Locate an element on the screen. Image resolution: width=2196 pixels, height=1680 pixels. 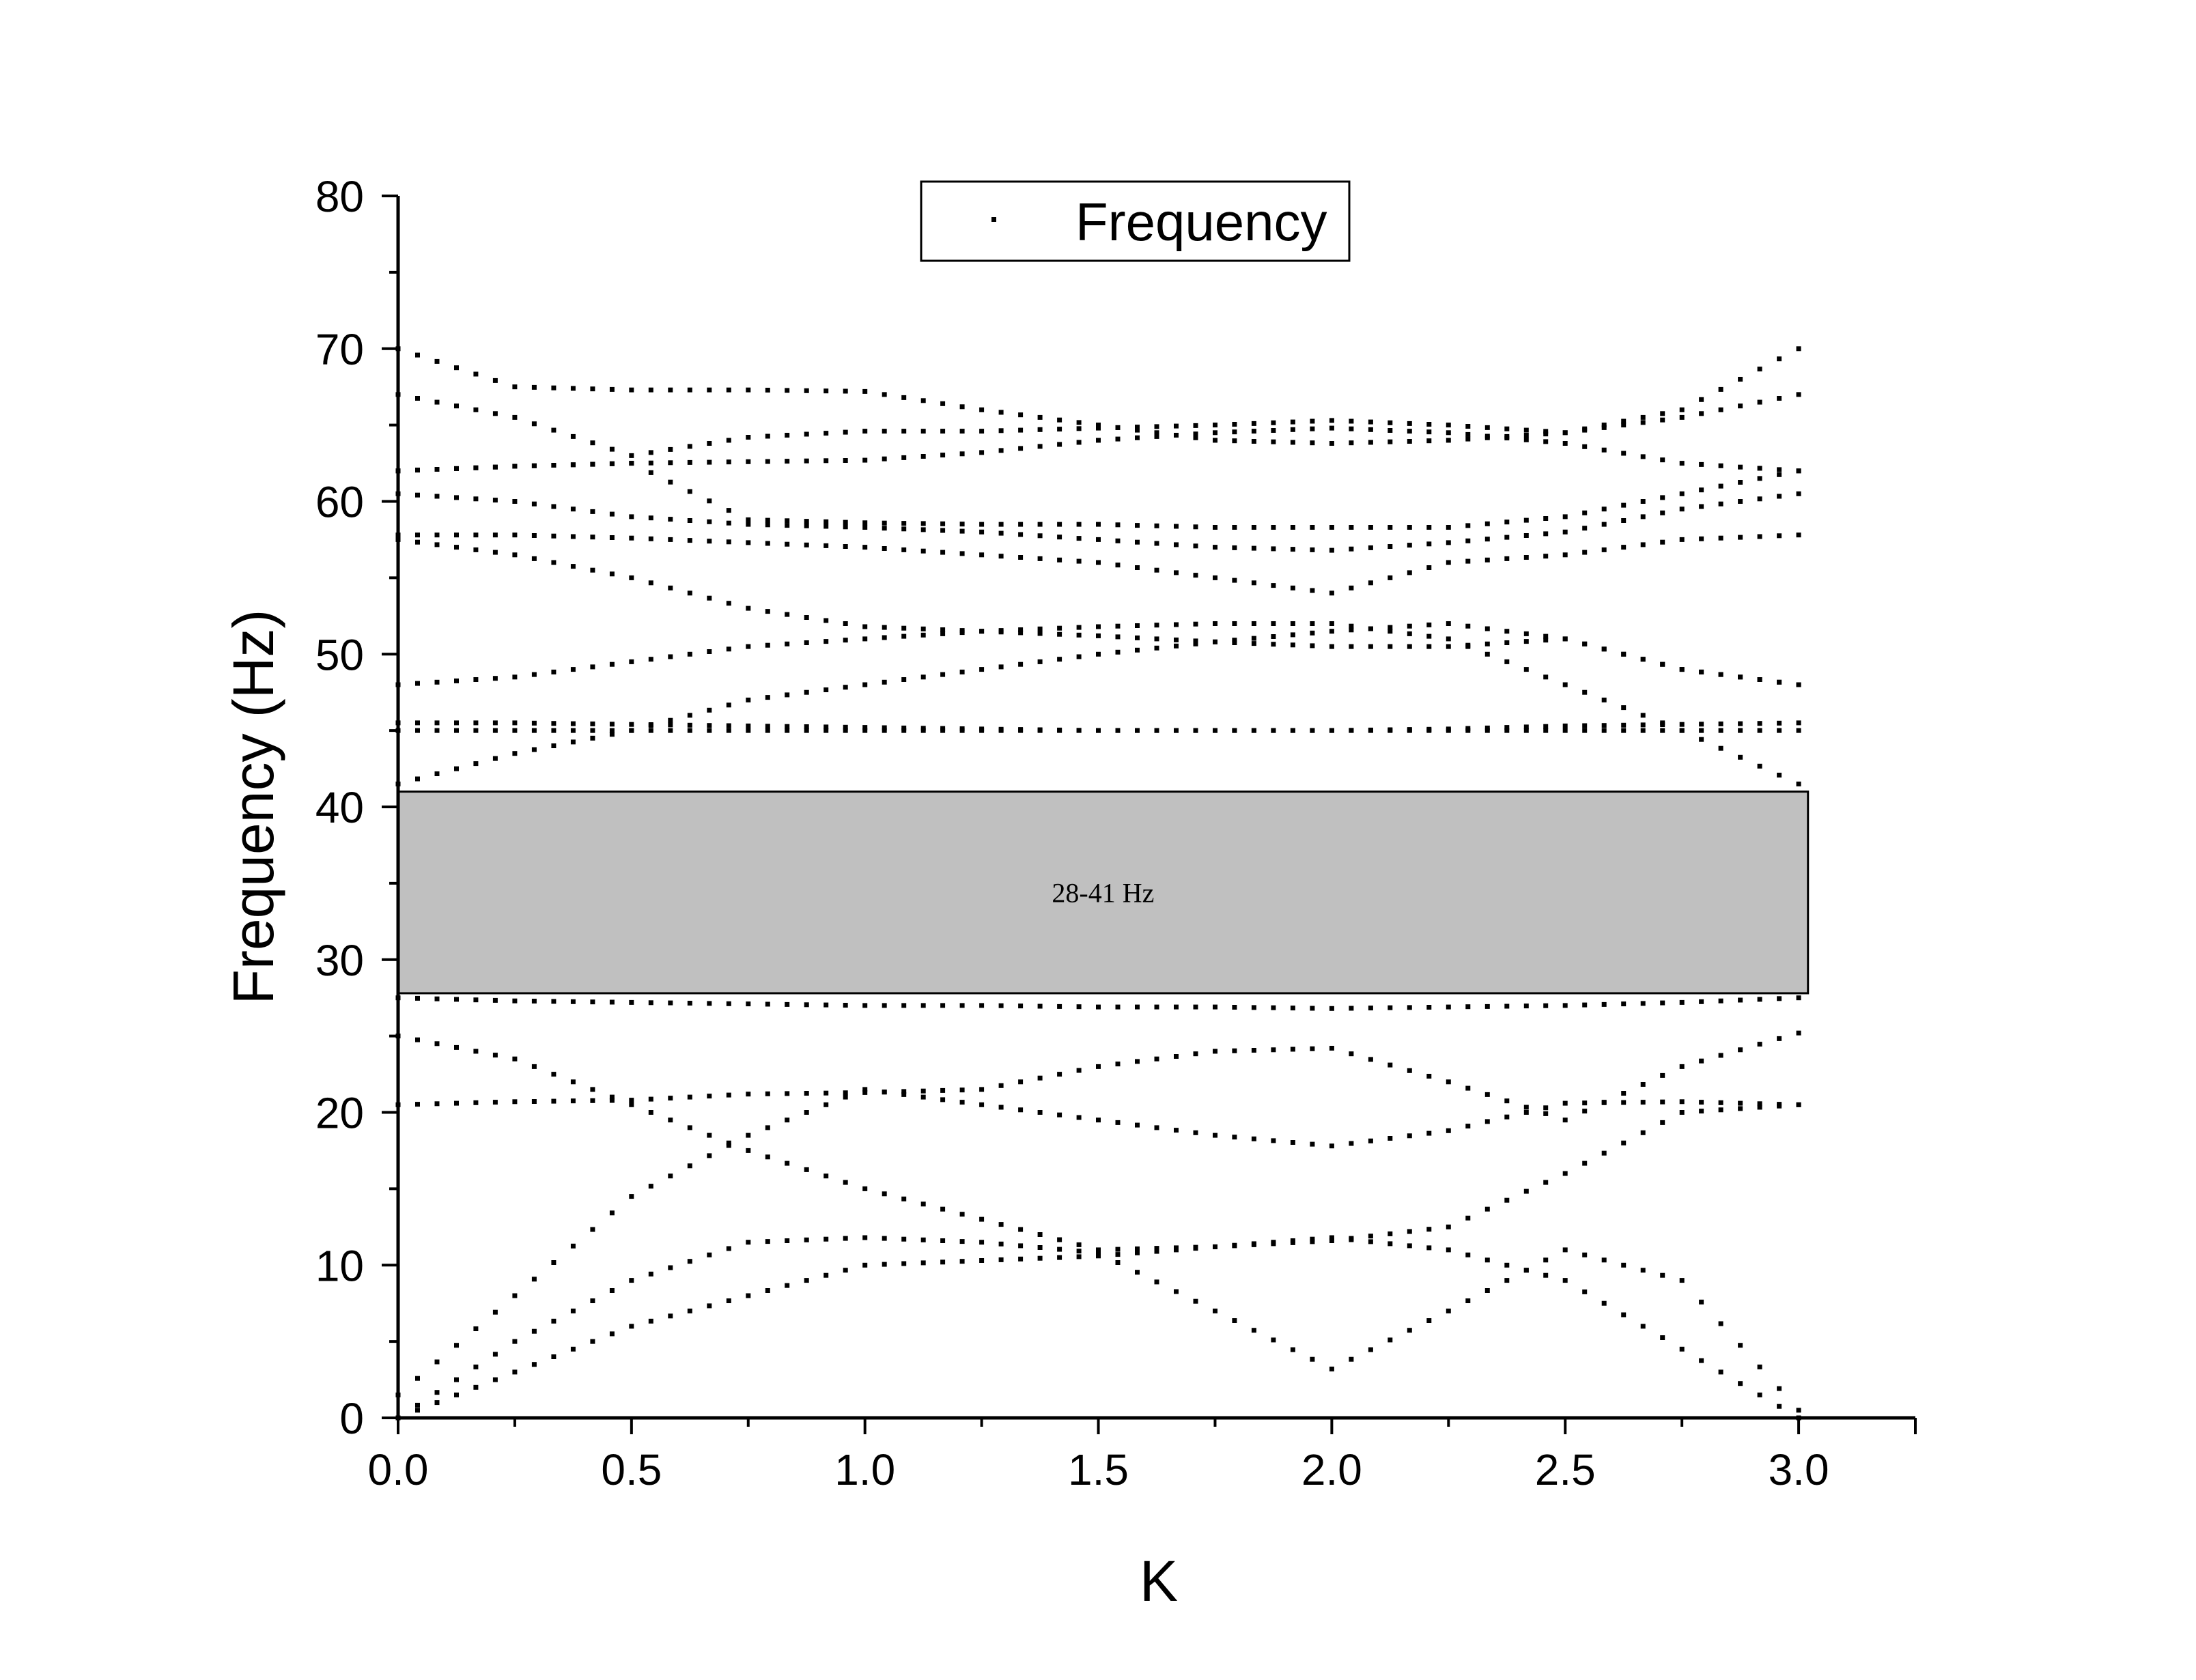
y-tick-label: 0 is located at coordinates (352, 1418).